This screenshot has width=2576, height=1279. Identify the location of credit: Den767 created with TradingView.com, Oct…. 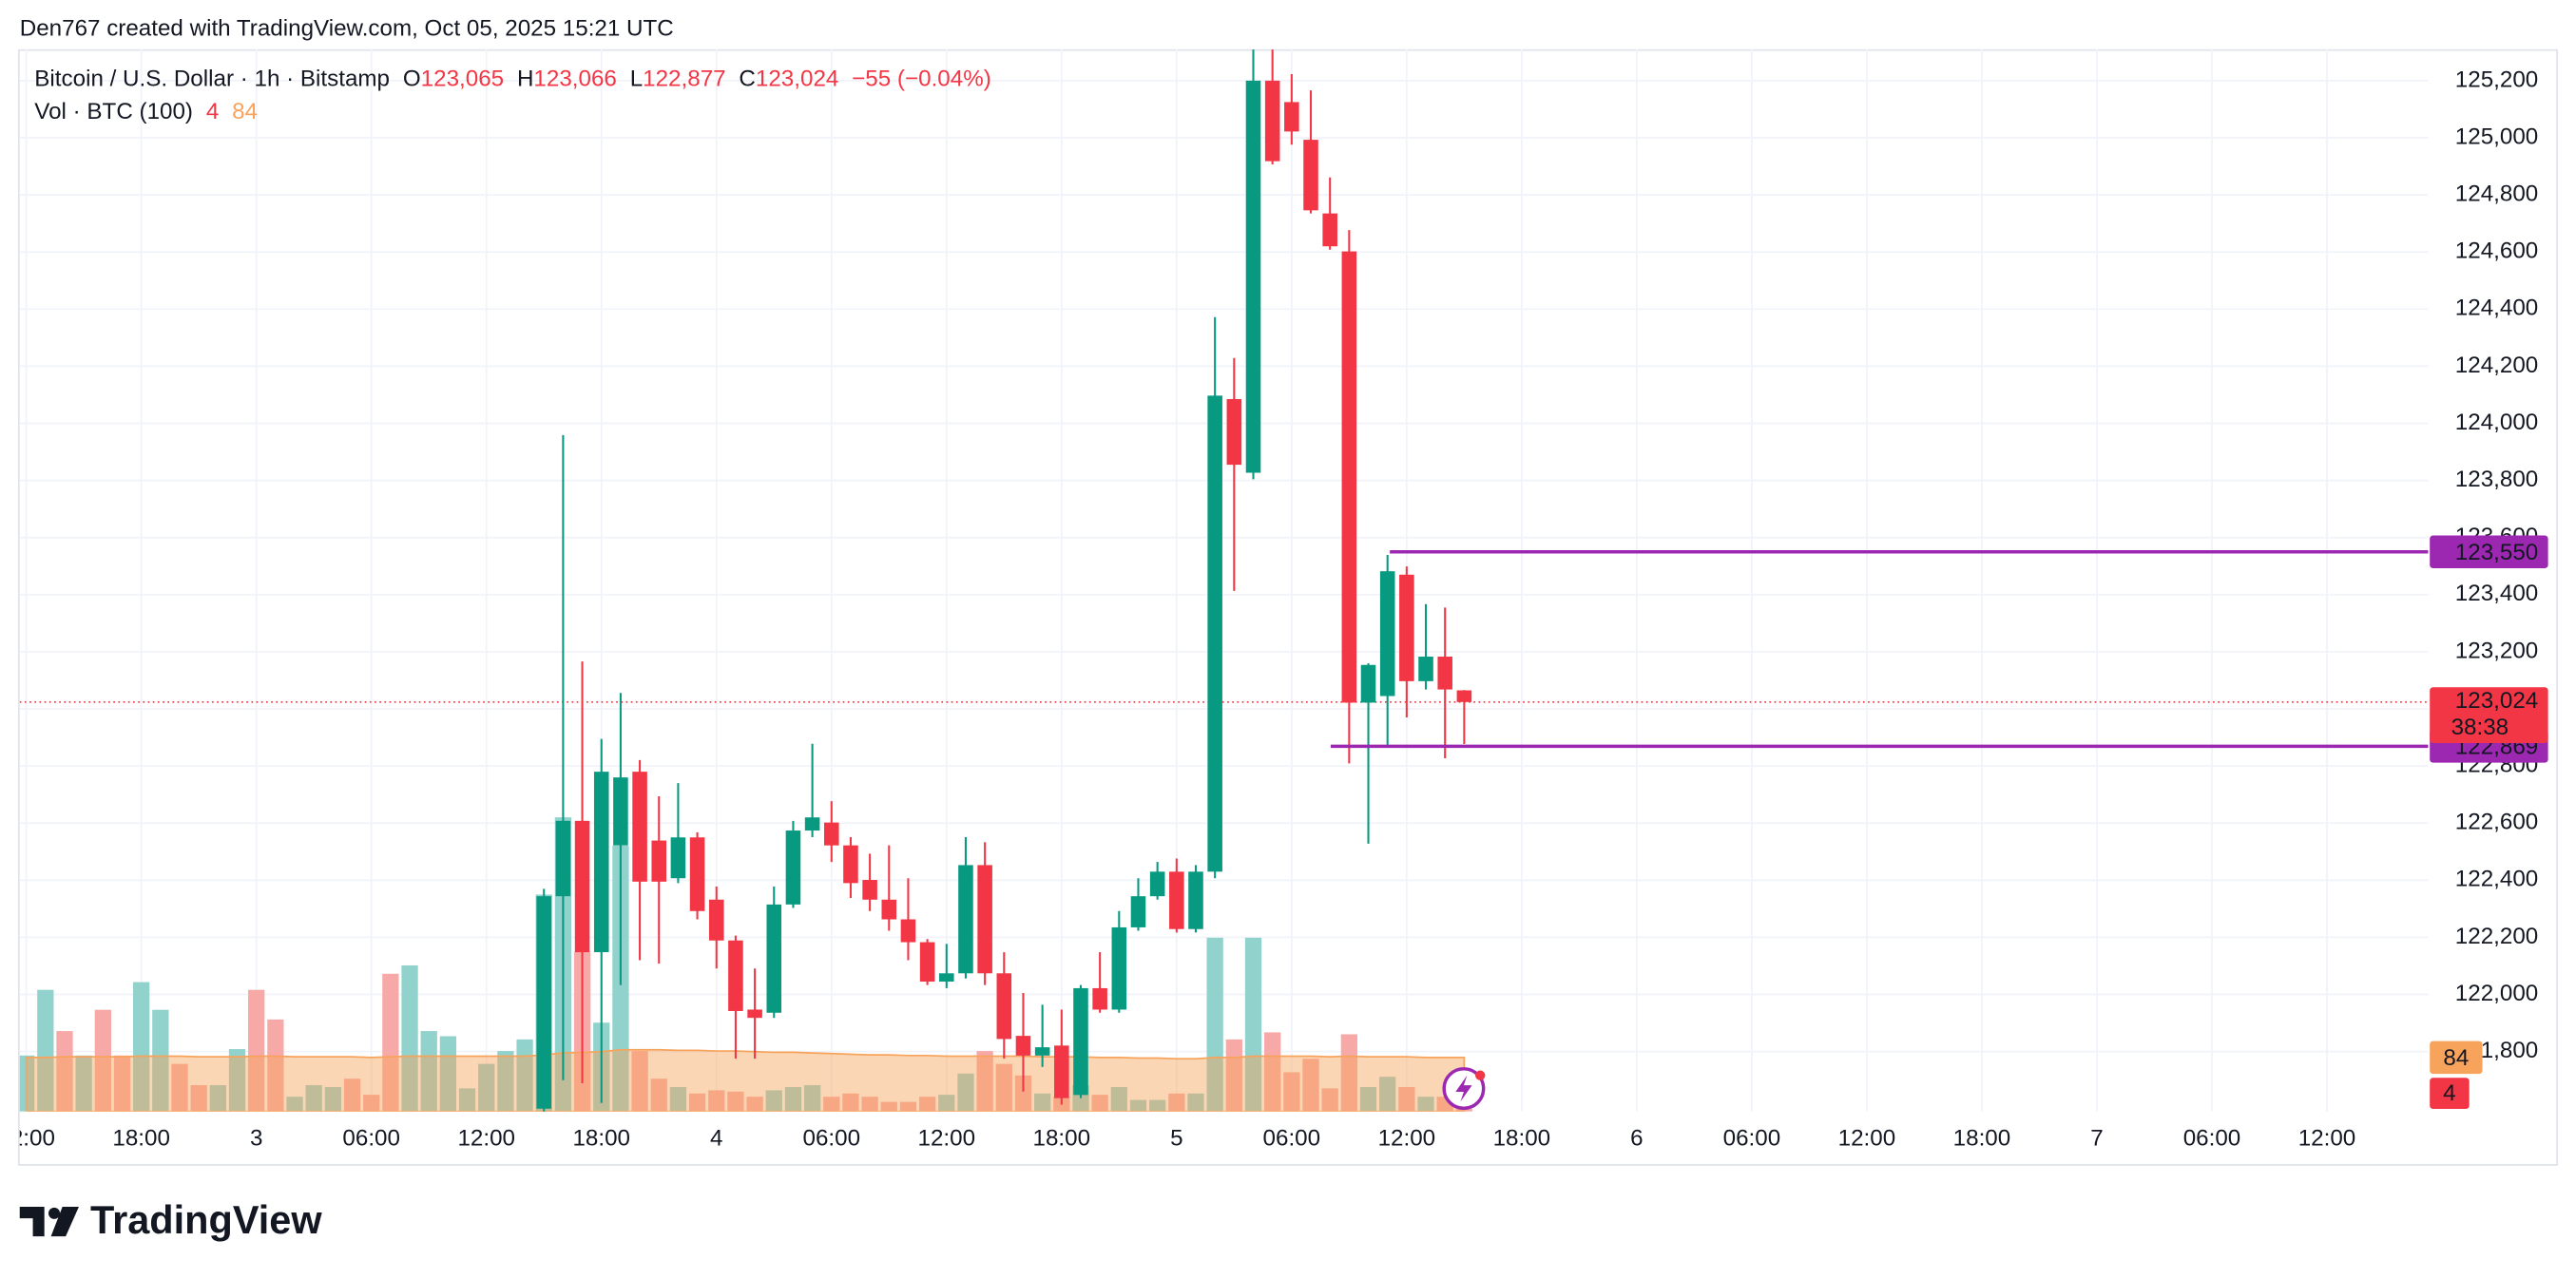
(347, 28).